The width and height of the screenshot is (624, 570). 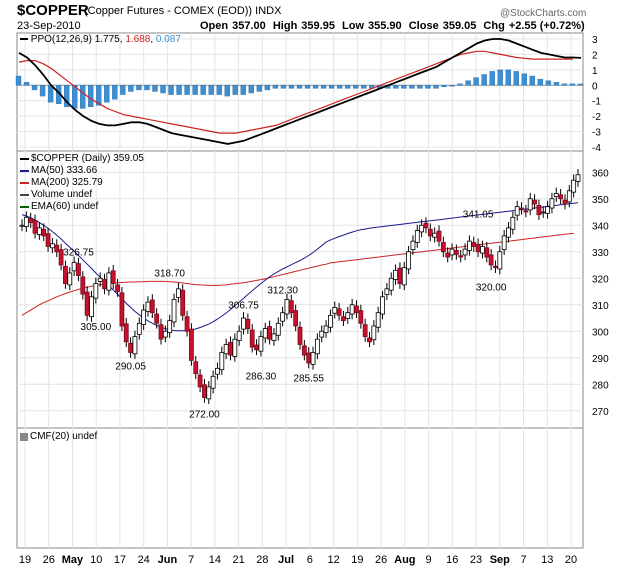 I want to click on ppo-legend: PPO(12,26,9) 1.775, 1.688, 0.087, so click(x=100, y=39).